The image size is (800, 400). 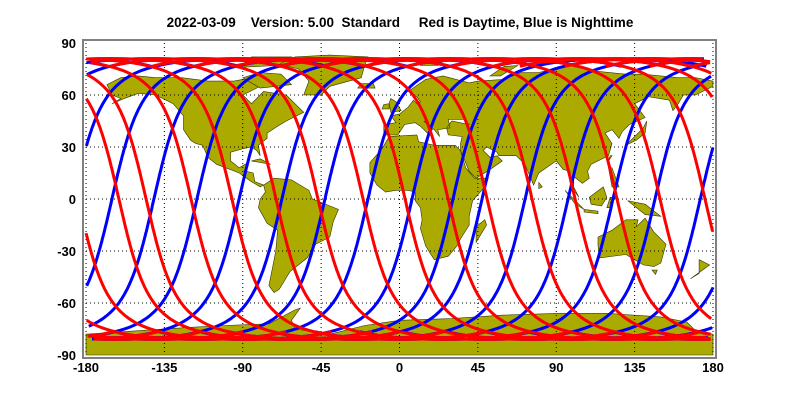 What do you see at coordinates (548, 130) in the screenshot?
I see `land-eurasia` at bounding box center [548, 130].